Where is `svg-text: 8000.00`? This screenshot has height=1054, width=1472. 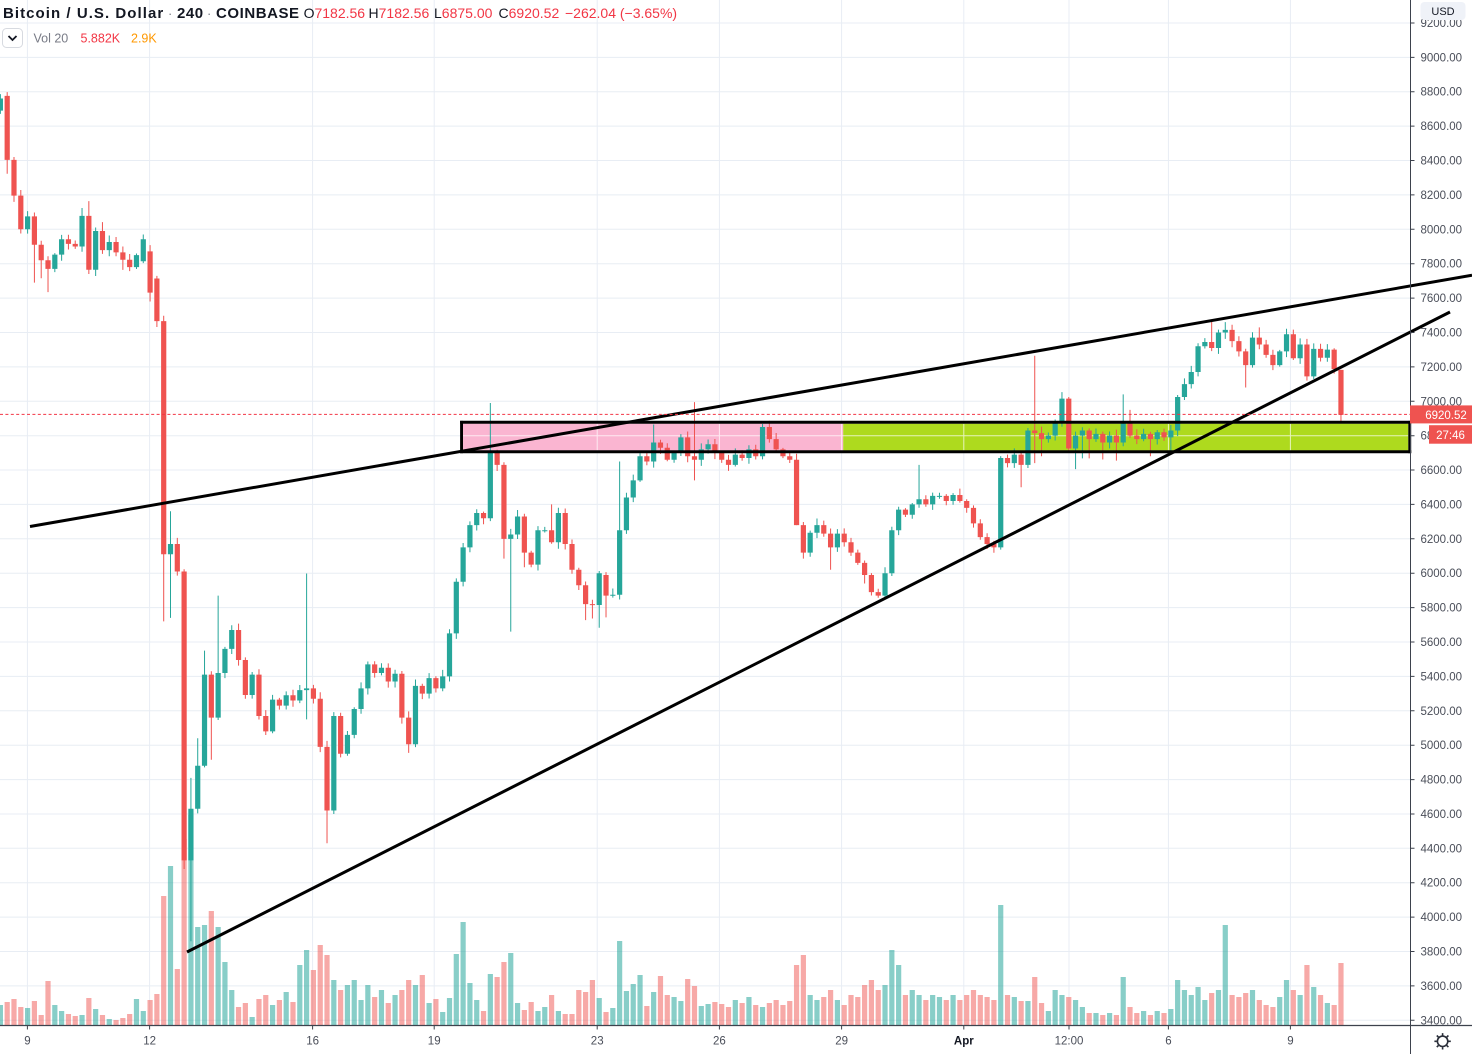 svg-text: 8000.00 is located at coordinates (1442, 230).